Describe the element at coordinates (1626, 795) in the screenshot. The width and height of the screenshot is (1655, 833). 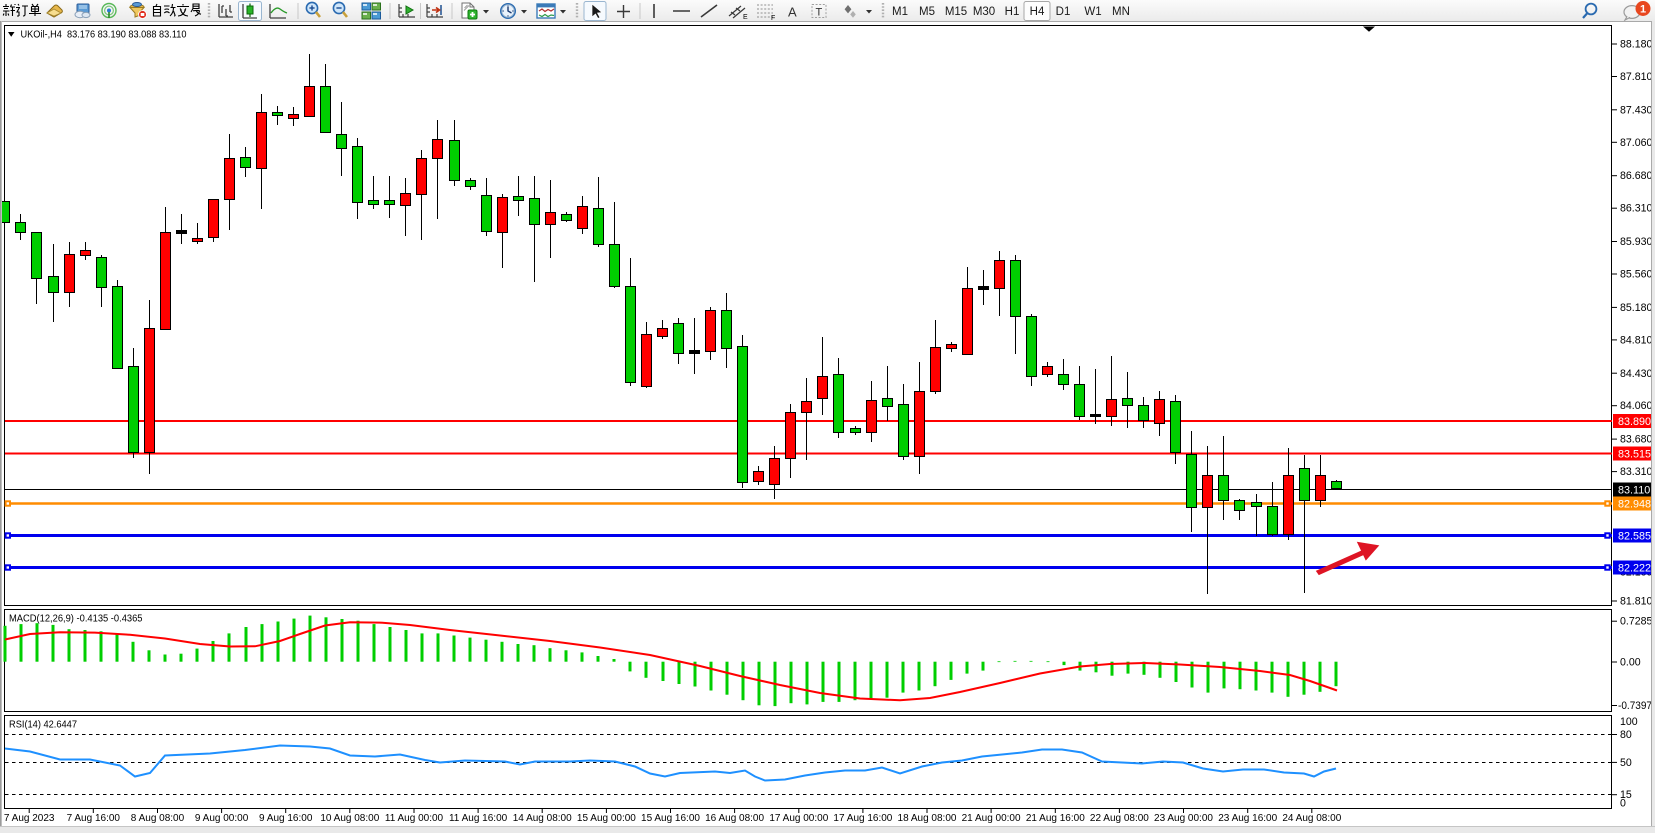
I see `svg-text: 15` at that location.